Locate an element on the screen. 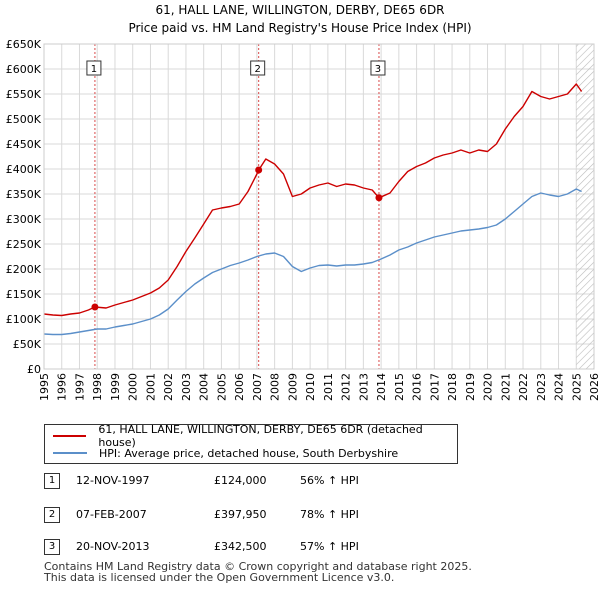 This screenshot has width=600, height=590. x-tick-label: 2023 is located at coordinates (541, 387).